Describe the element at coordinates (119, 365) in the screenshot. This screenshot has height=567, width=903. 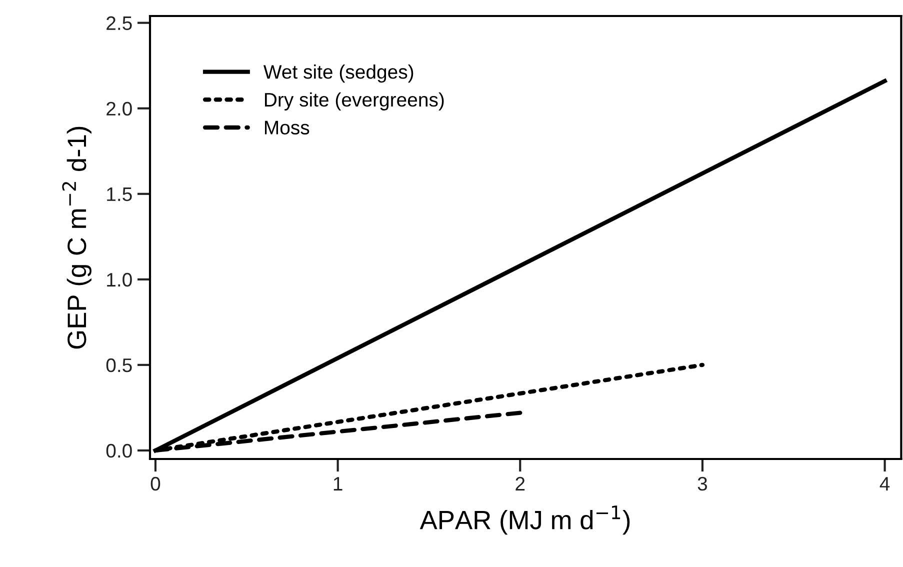
I see `y-tick-label: 0.5` at that location.